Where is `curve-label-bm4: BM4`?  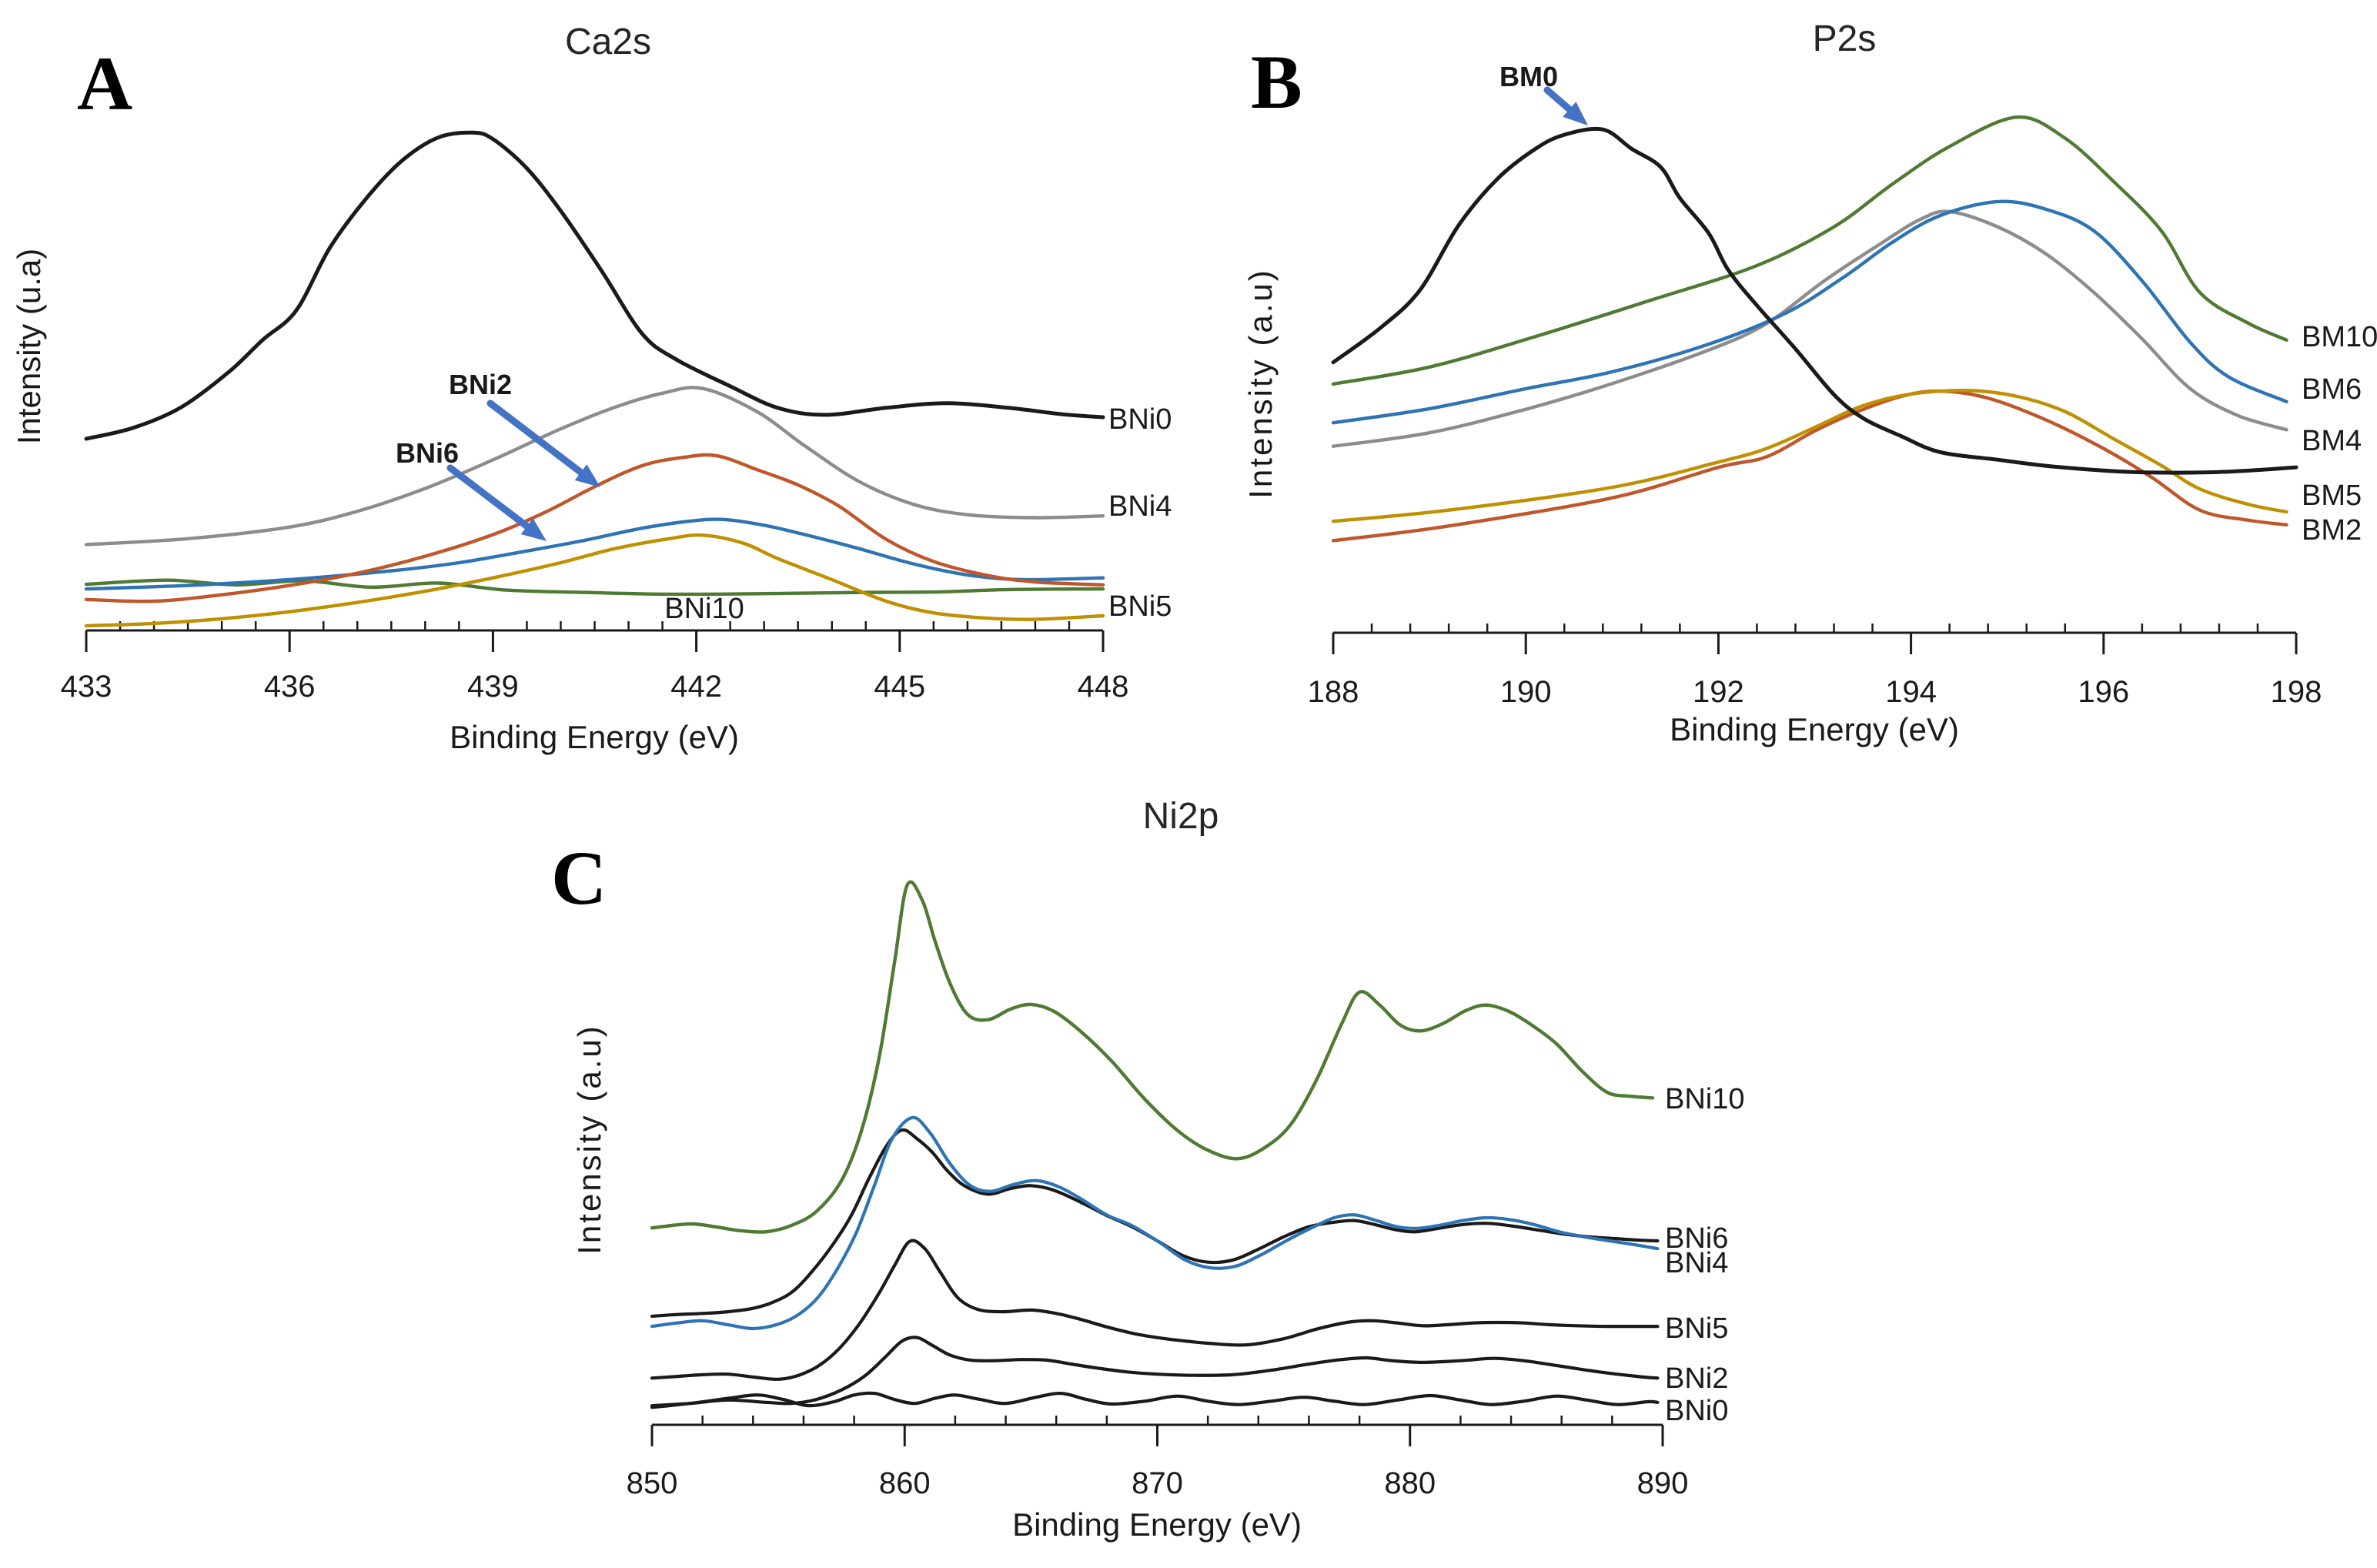
curve-label-bm4: BM4 is located at coordinates (2332, 441).